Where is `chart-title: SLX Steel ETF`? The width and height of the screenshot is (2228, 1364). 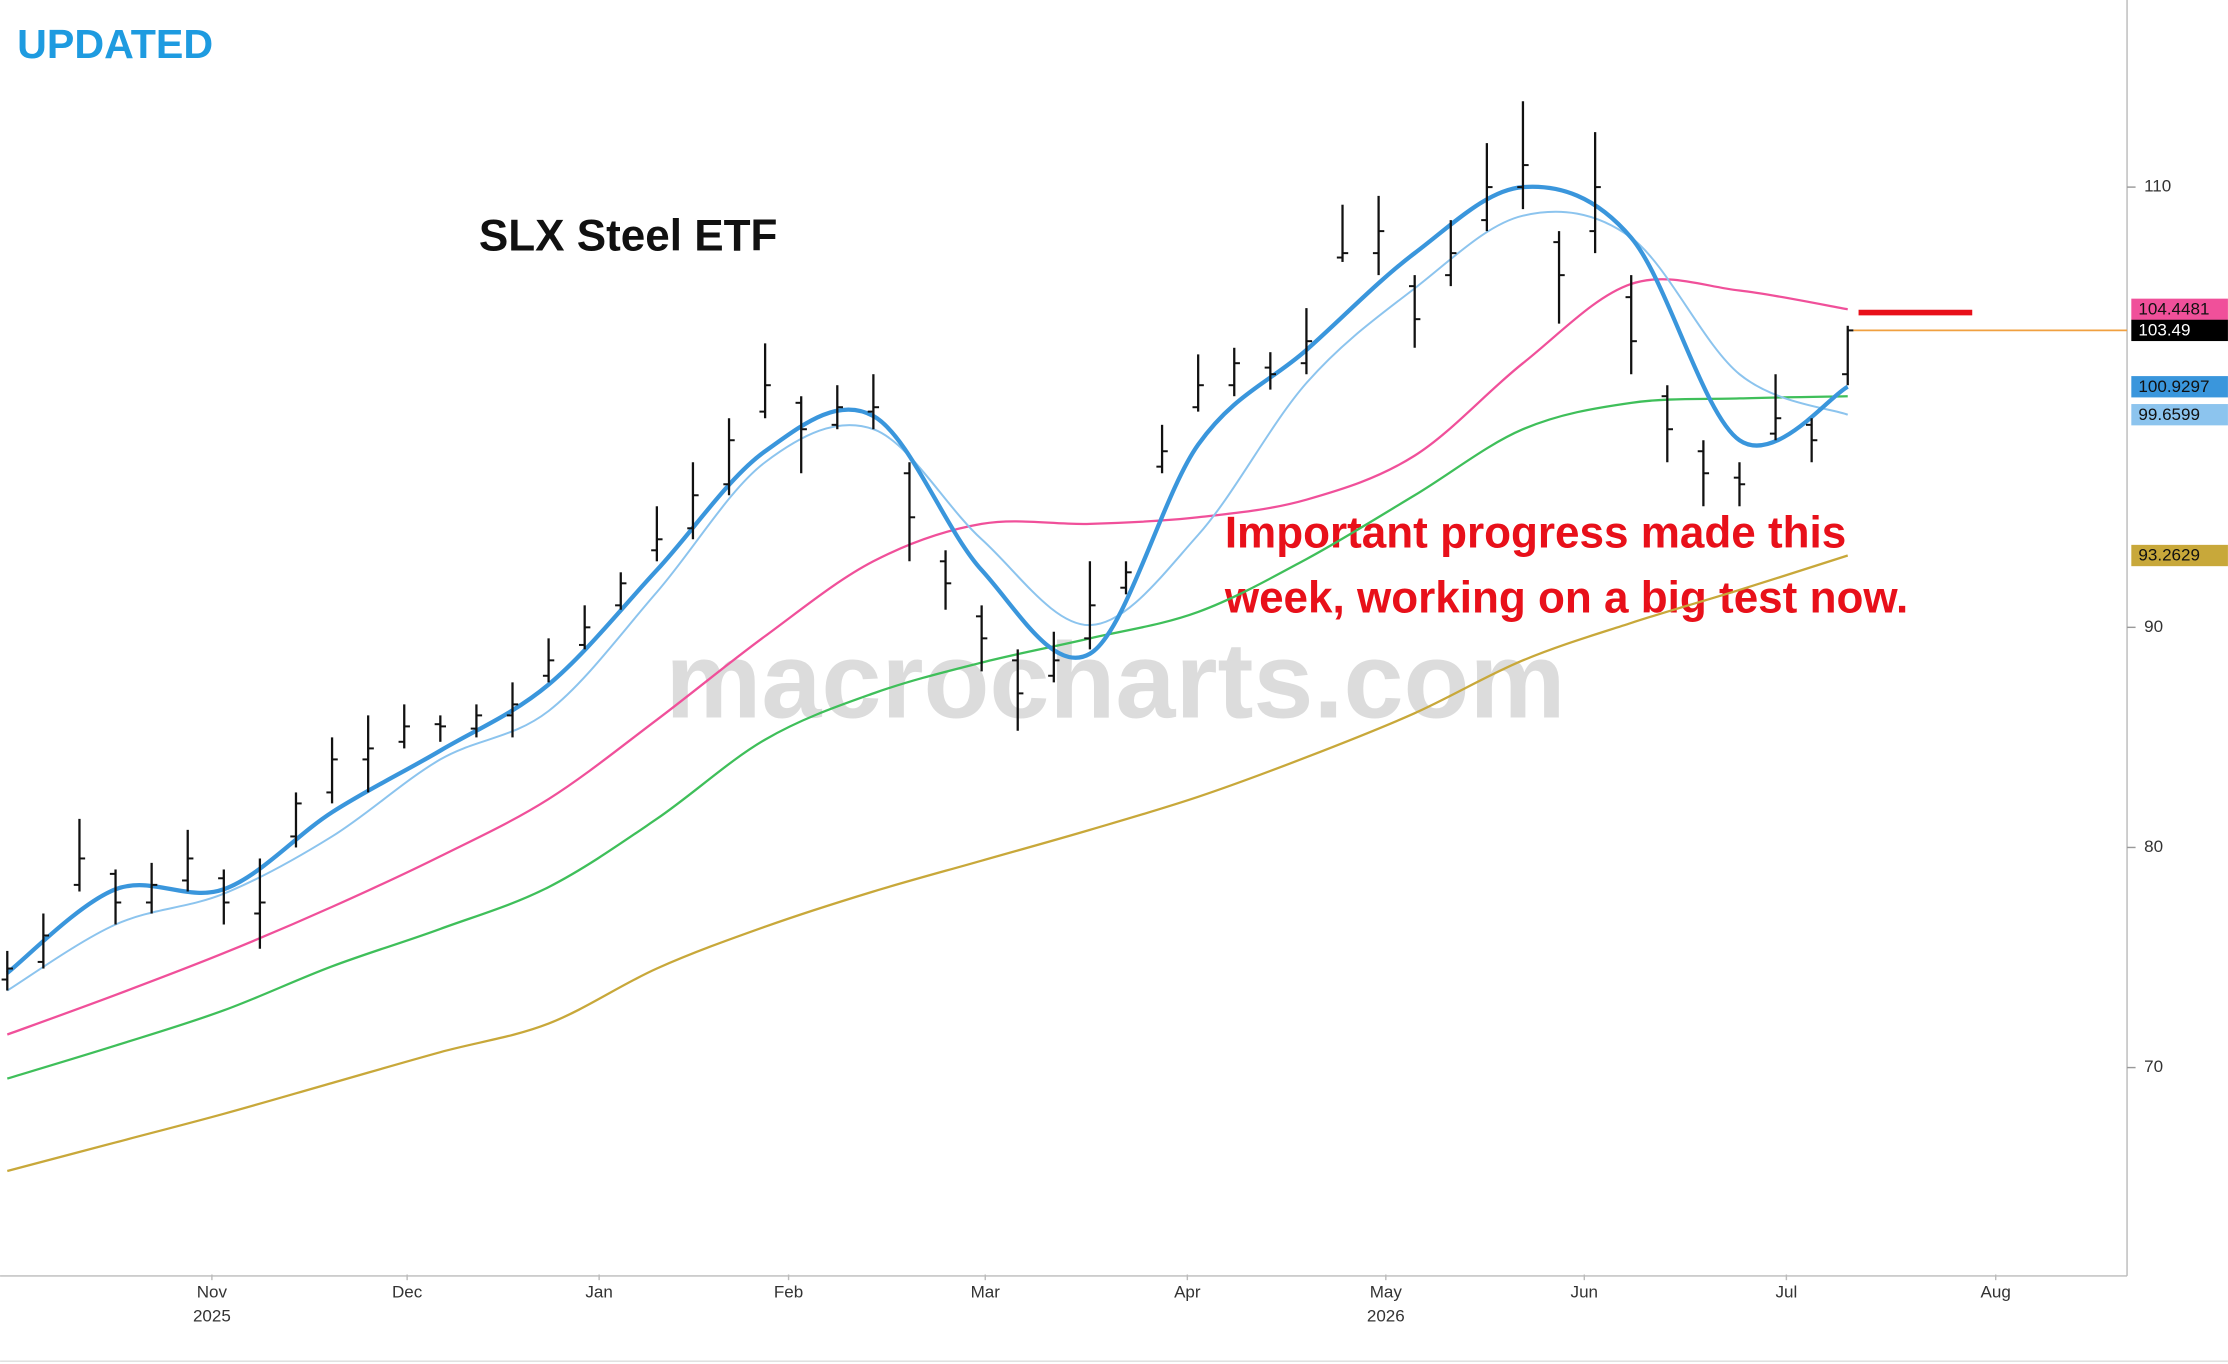
chart-title: SLX Steel ETF is located at coordinates (628, 235).